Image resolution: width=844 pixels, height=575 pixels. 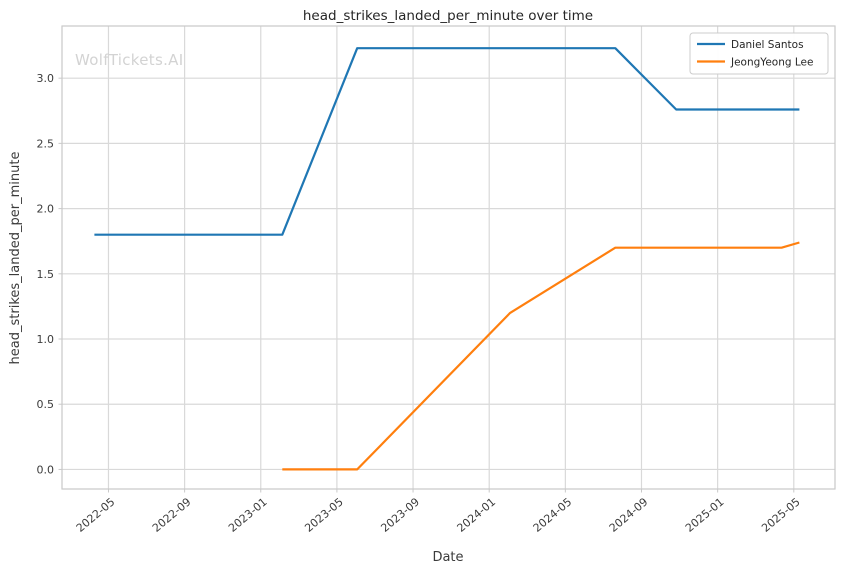 What do you see at coordinates (129, 60) in the screenshot?
I see `watermark-text: WolfTickets.AI` at bounding box center [129, 60].